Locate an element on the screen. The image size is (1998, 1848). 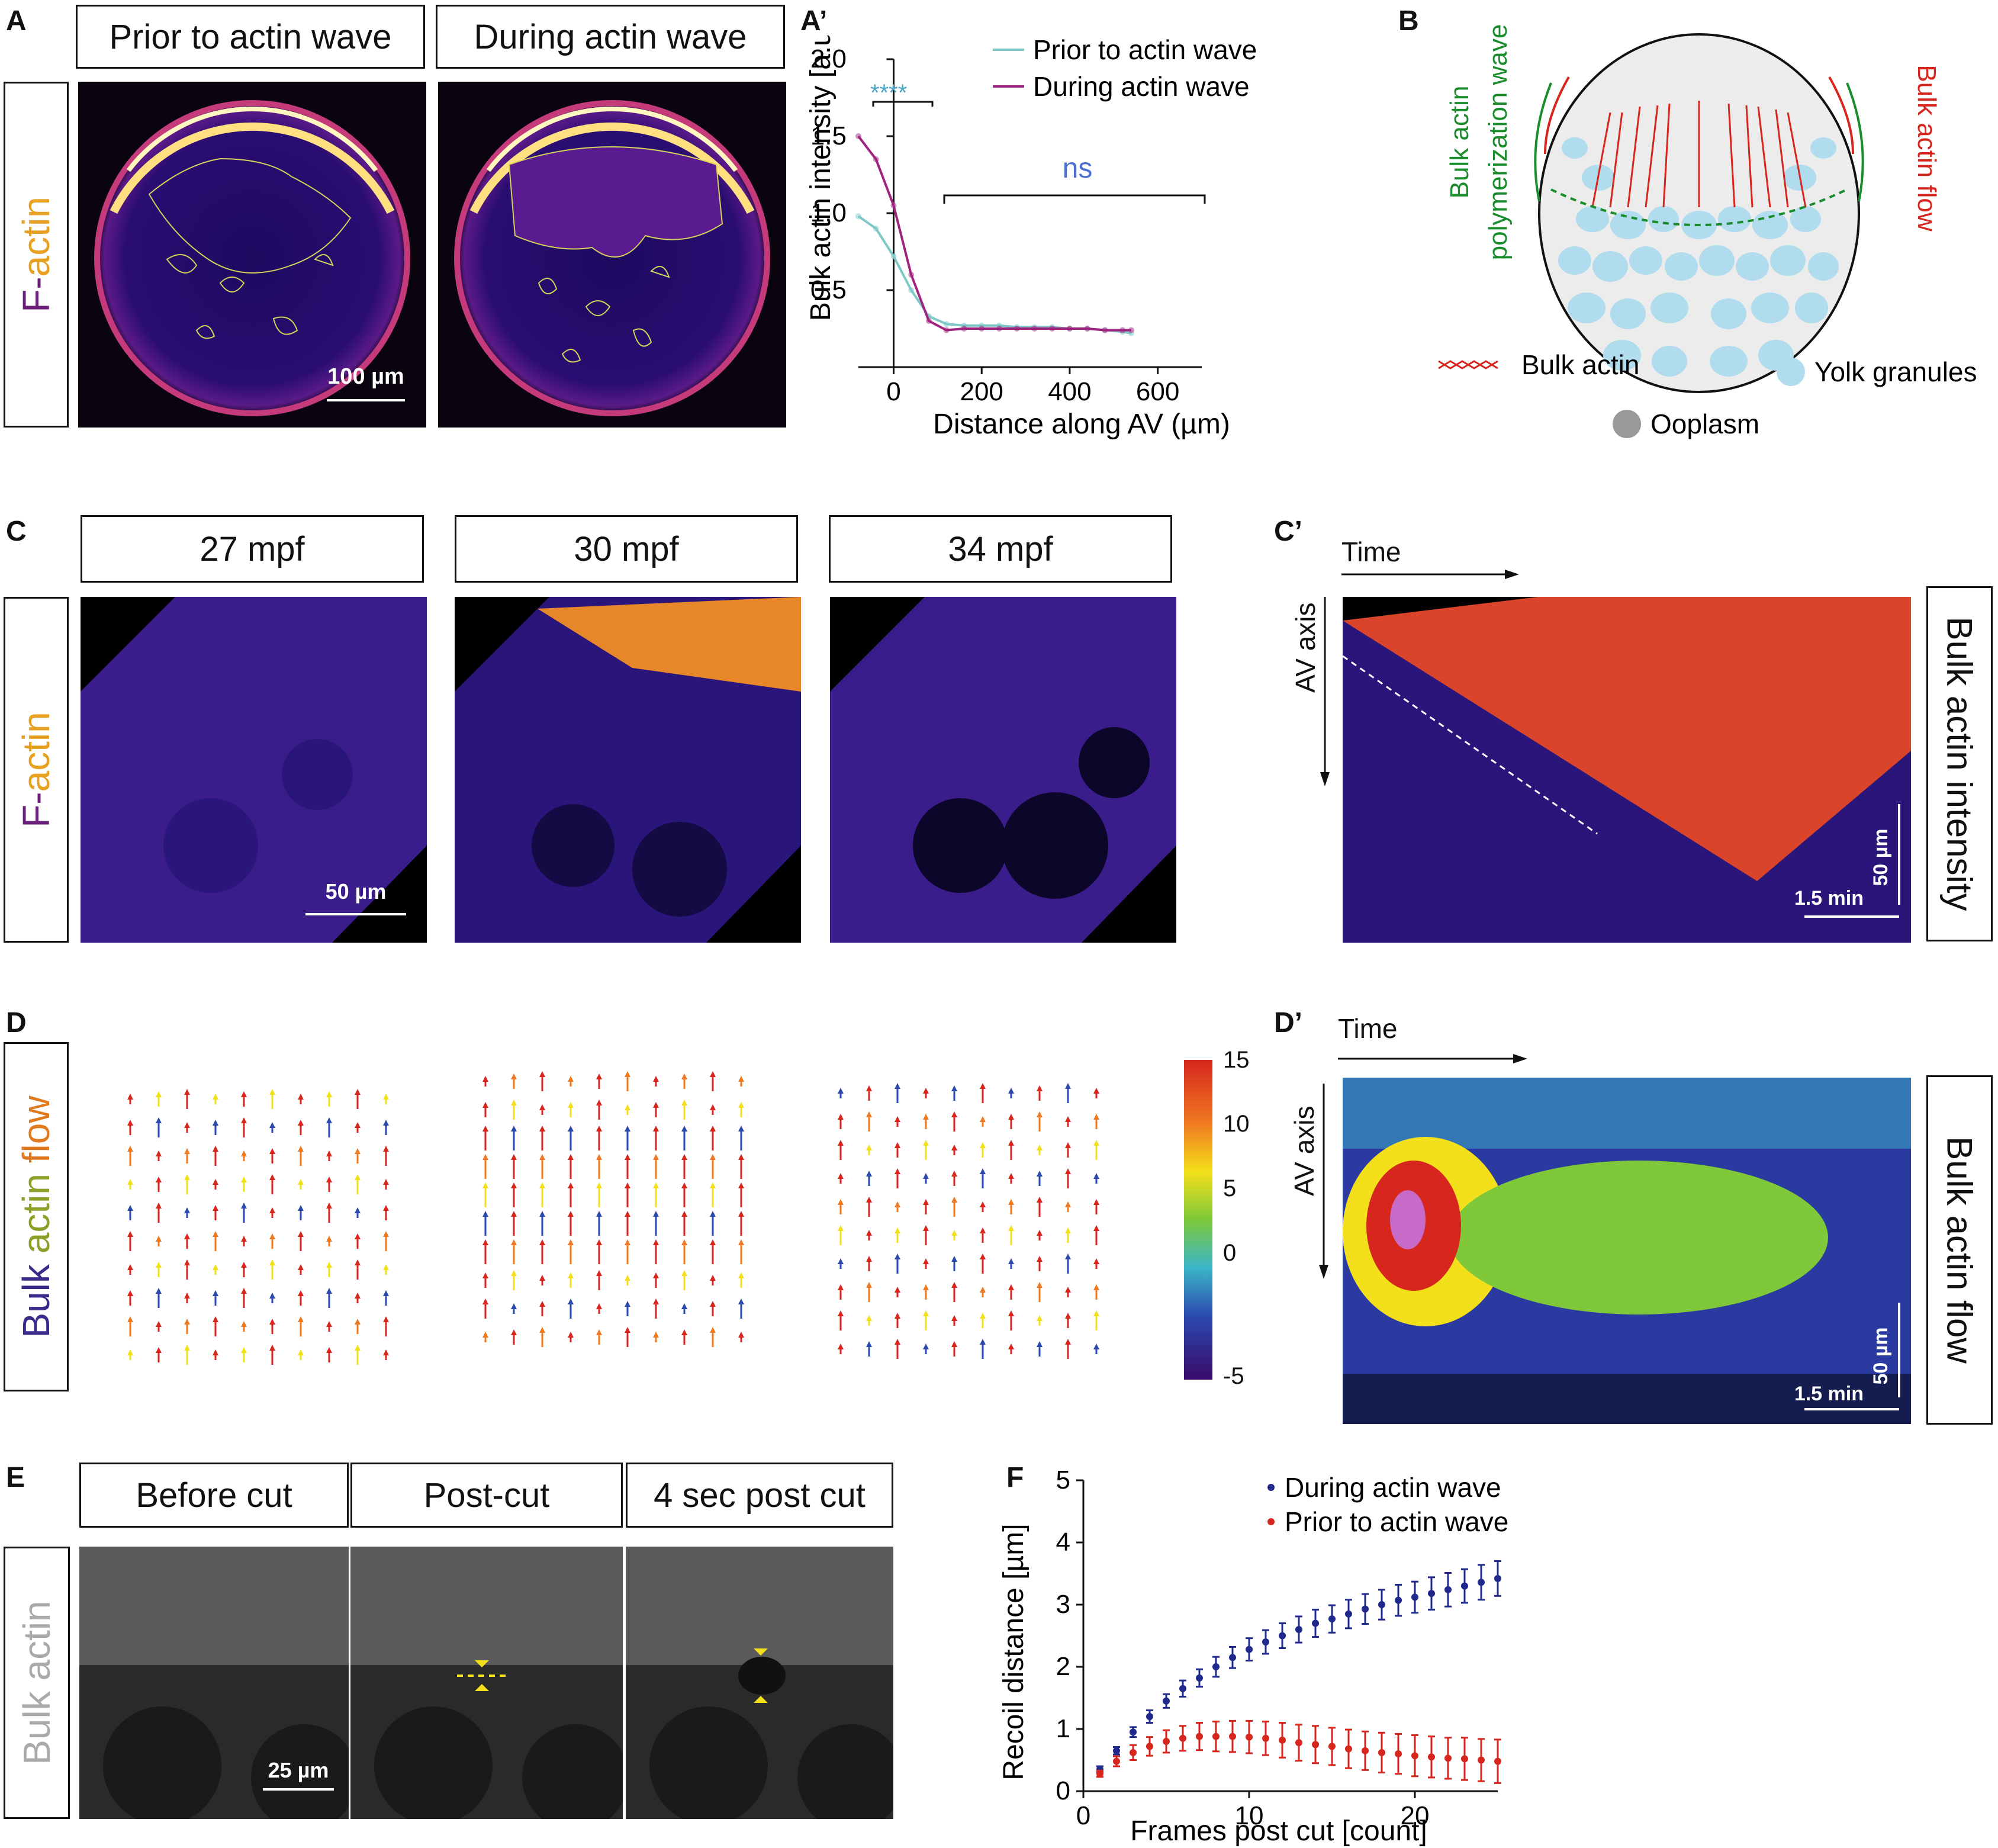
title-4sec: 4 sec post cut is located at coordinates (759, 1495).